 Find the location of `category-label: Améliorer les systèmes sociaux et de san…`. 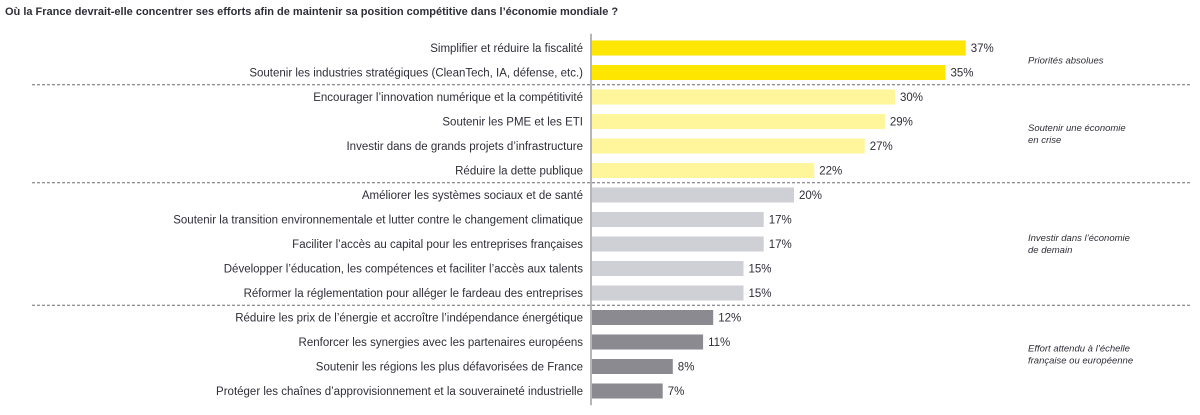

category-label: Améliorer les systèmes sociaux et de san… is located at coordinates (472, 196).